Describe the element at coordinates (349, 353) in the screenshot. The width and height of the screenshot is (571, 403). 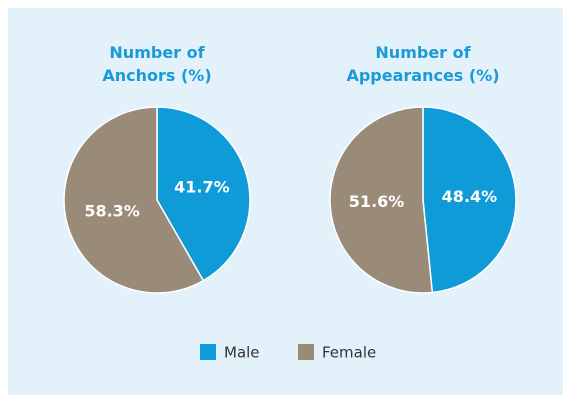
I see `legend-label: Female` at that location.